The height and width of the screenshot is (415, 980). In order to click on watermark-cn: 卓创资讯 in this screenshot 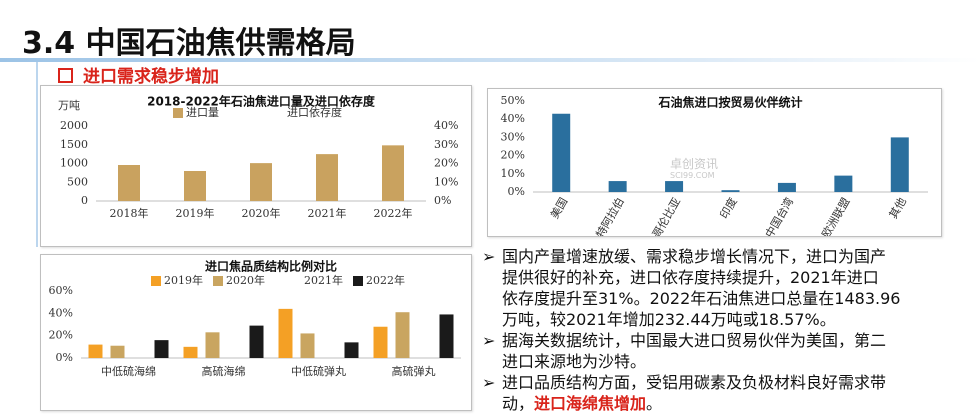, I will do `click(694, 164)`.